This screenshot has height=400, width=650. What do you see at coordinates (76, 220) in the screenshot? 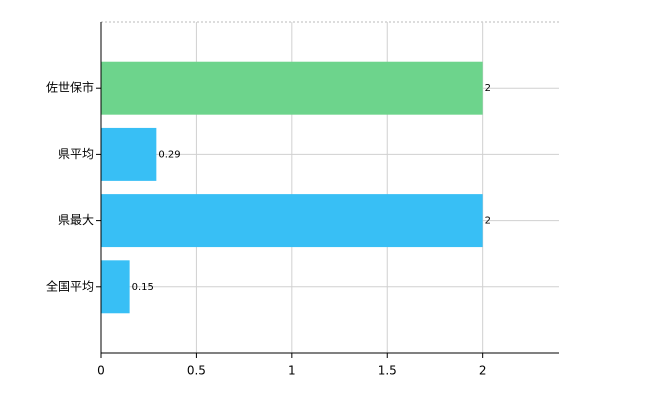
I see `y-tick-label: 県最大` at bounding box center [76, 220].